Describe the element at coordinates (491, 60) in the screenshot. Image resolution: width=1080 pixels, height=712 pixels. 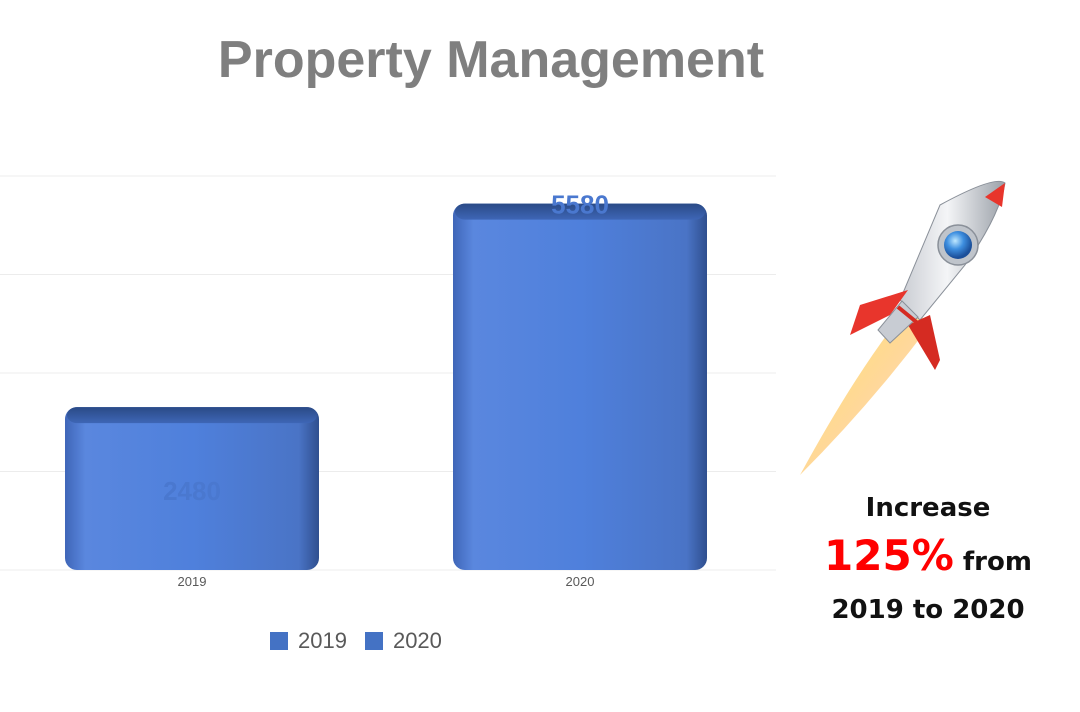
I see `chart-title: Property Management` at that location.